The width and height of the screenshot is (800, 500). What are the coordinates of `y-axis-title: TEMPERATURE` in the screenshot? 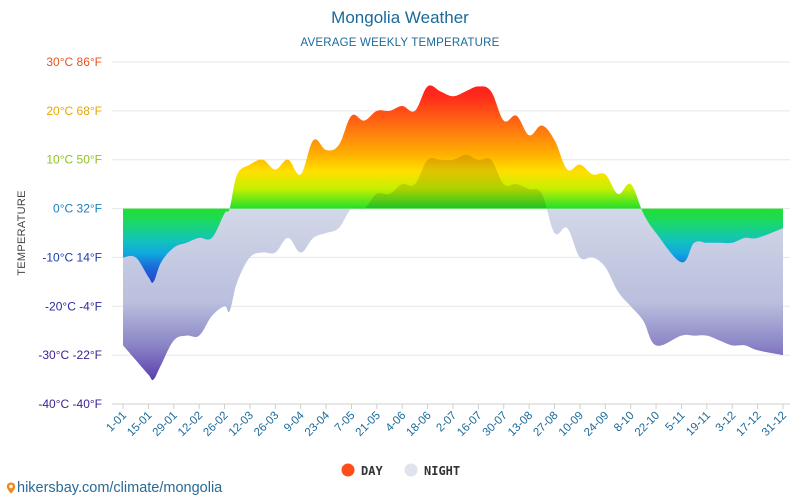 It's located at (22, 233).